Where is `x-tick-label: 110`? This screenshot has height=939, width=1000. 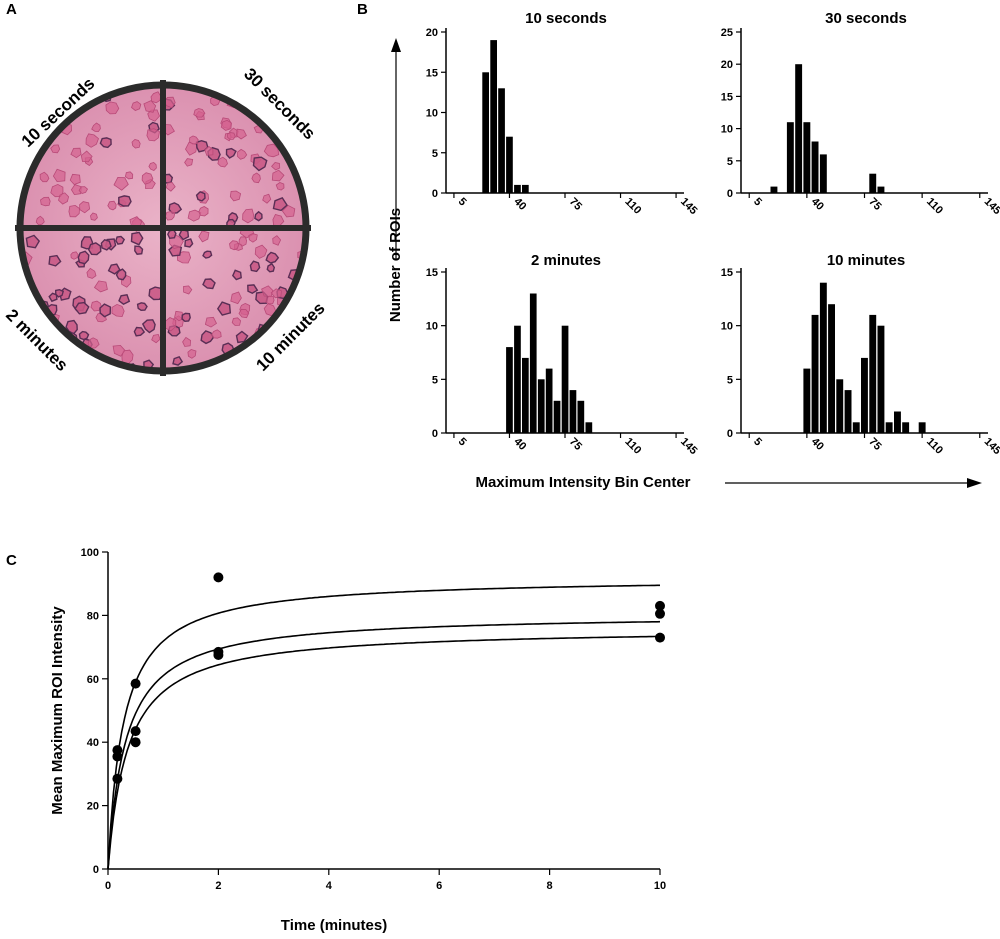
x-tick-label: 110 is located at coordinates (934, 206).